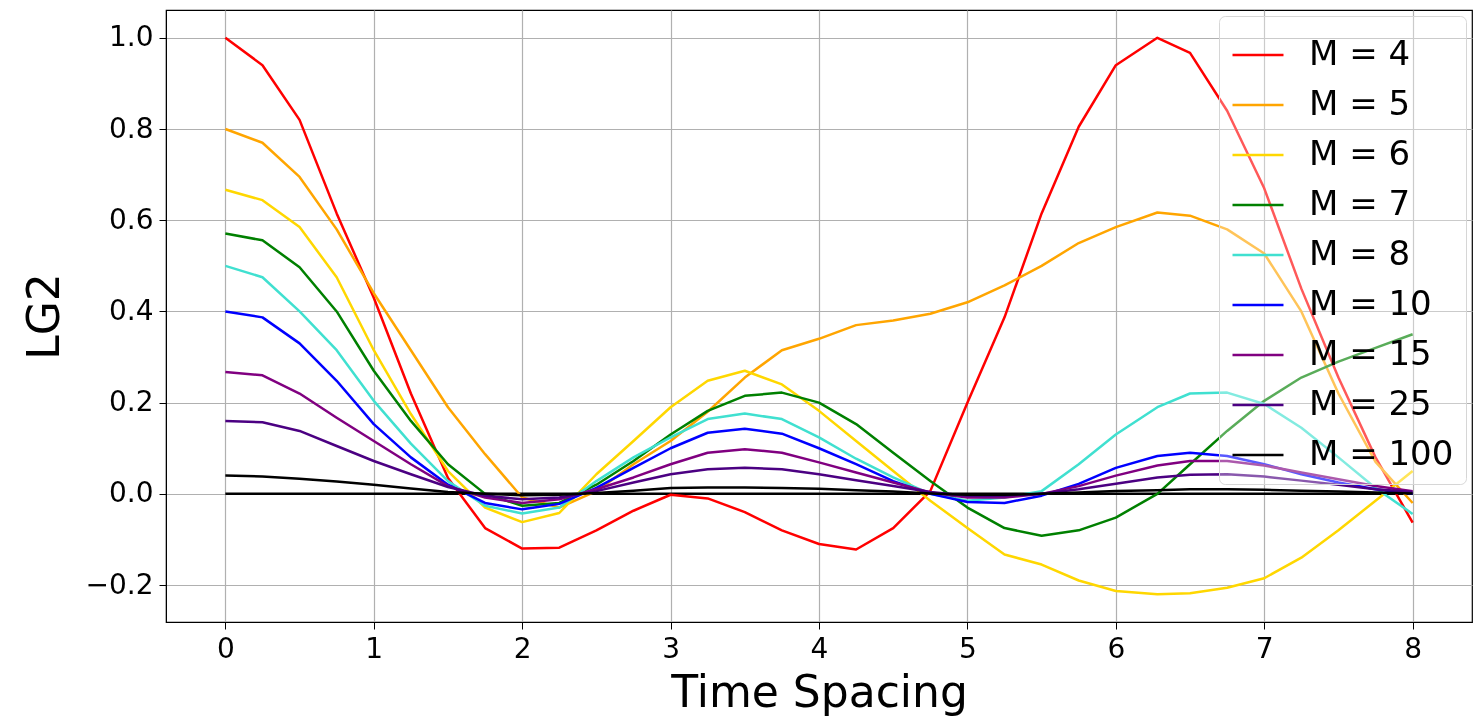  What do you see at coordinates (1370, 303) in the screenshot?
I see `legend-label: M = 10` at bounding box center [1370, 303].